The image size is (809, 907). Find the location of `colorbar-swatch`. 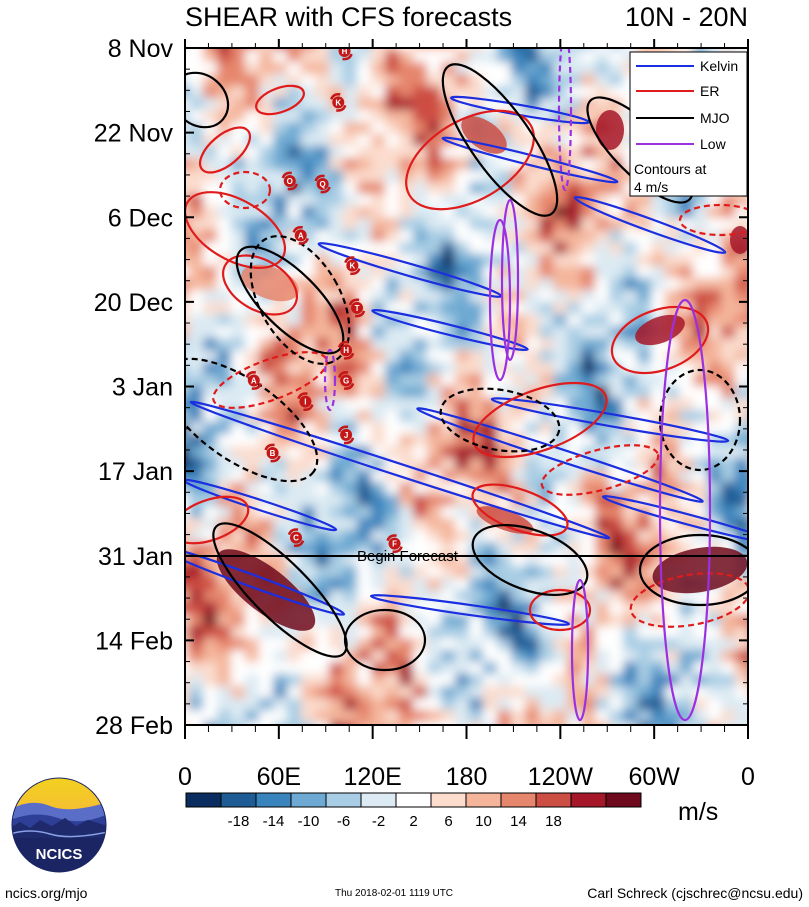

colorbar-swatch is located at coordinates (588, 800).